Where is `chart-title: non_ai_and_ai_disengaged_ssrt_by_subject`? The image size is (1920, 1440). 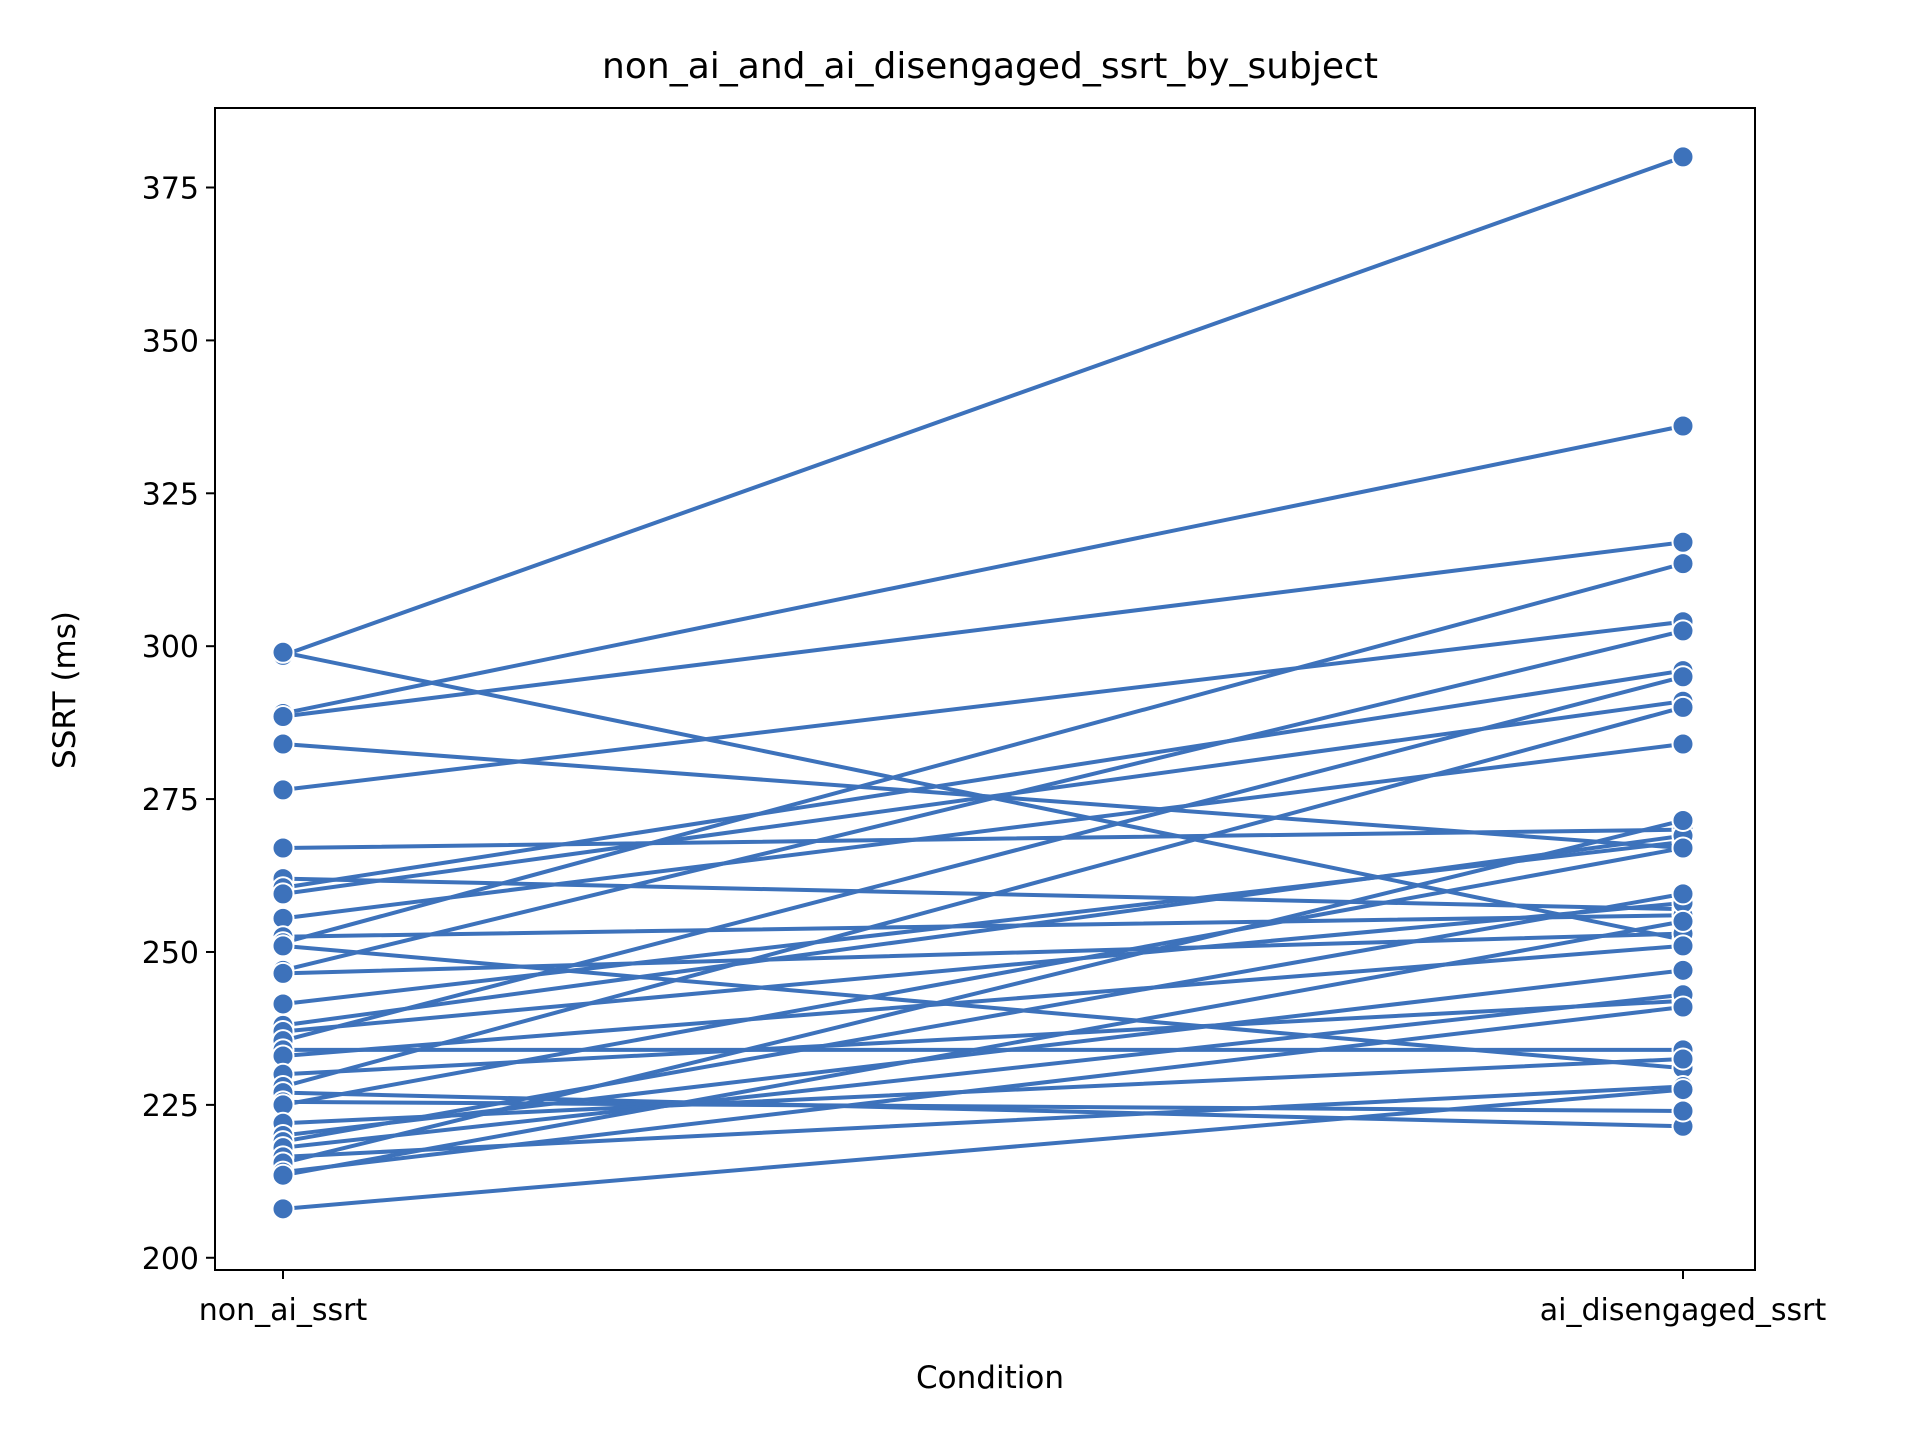
chart-title: non_ai_and_ai_disengaged_ssrt_by_subject is located at coordinates (990, 66).